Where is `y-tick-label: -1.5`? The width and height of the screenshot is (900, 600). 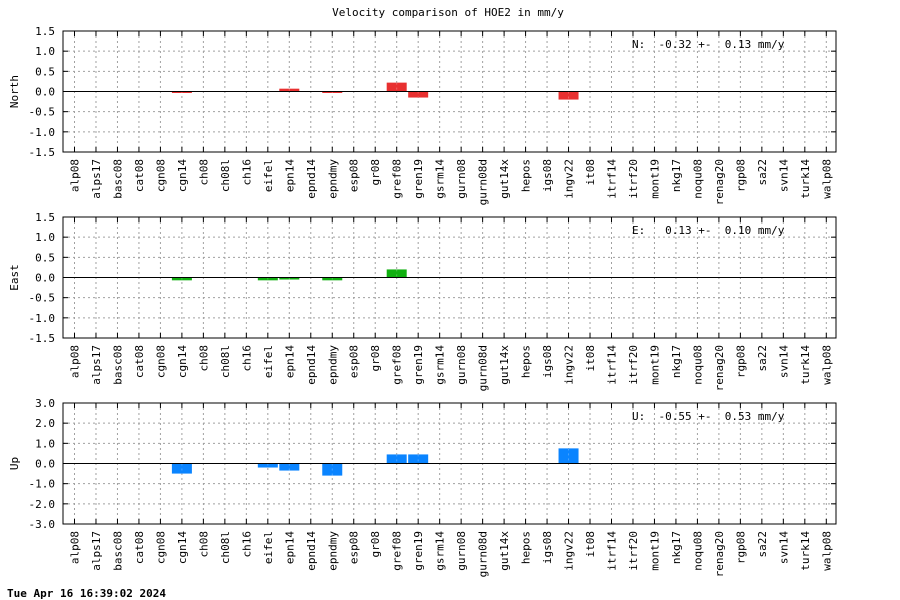
y-tick-label: -1.5 is located at coordinates (42, 152).